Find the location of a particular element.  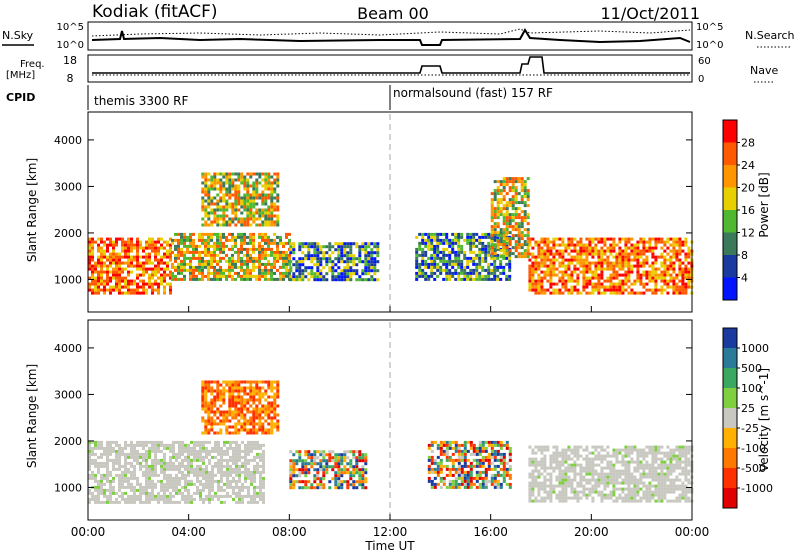

sky-noise-panel is located at coordinates (390, 36).